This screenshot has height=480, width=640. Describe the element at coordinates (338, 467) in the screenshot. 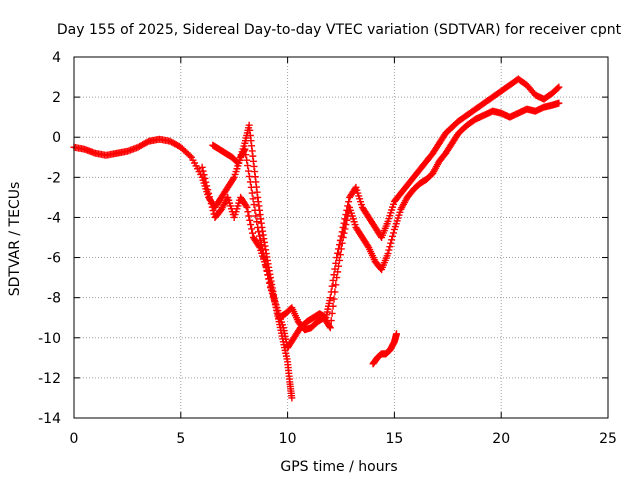

I see `x-axis-label: GPS time / hours` at that location.